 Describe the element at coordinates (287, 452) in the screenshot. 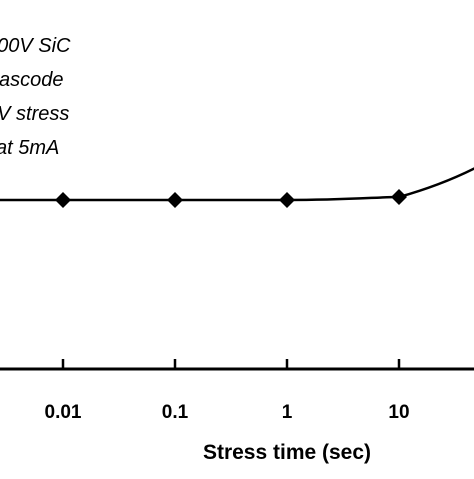

I see `x-axis-title: Stress time (sec)` at that location.